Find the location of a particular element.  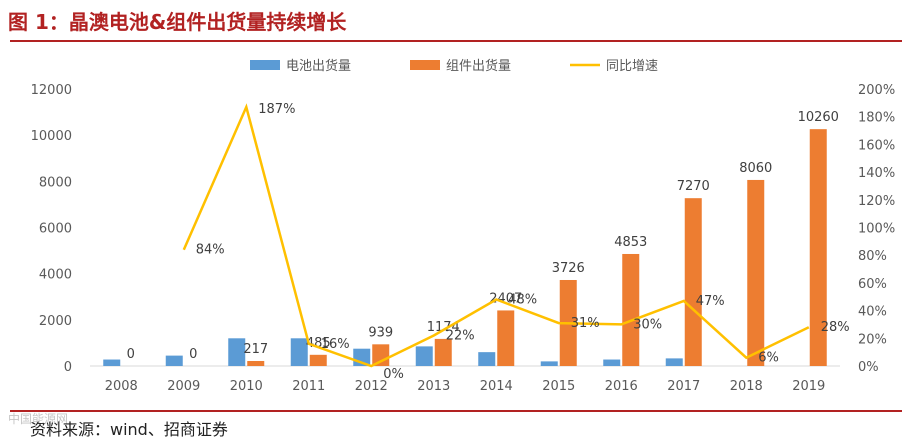

right-axis-tick-label: 40% is located at coordinates (872, 312).